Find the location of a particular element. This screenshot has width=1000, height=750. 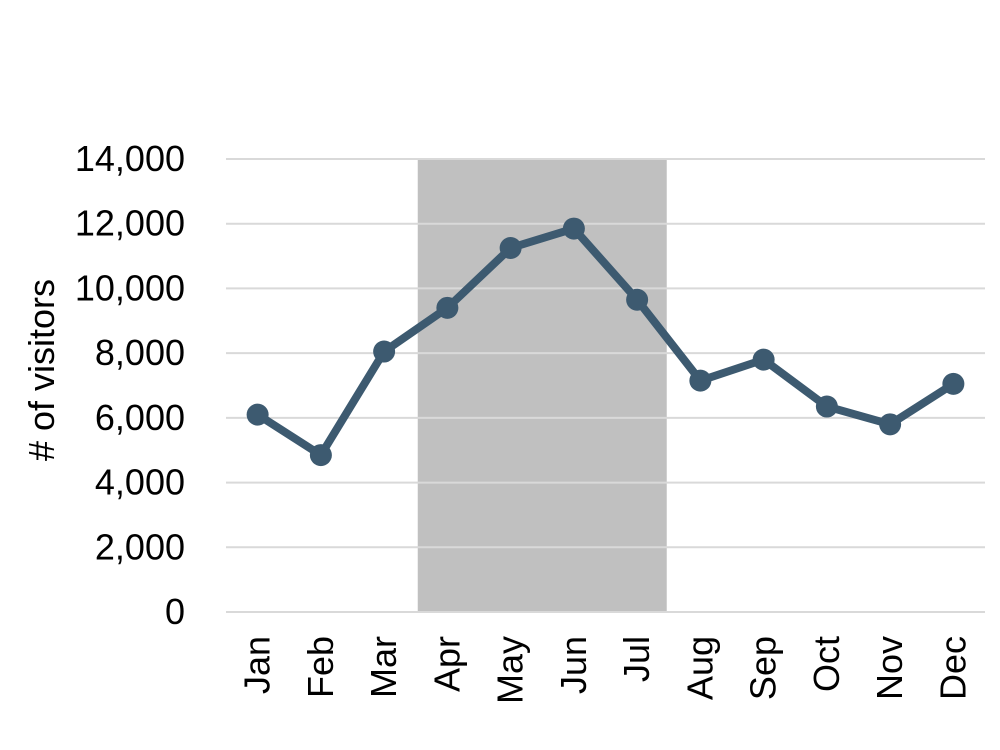

x-axis-tick-labels: Jan Feb Mar Apr May Jun Jul Aug Sep Oct Nov Dec is located at coordinates (605, 670).